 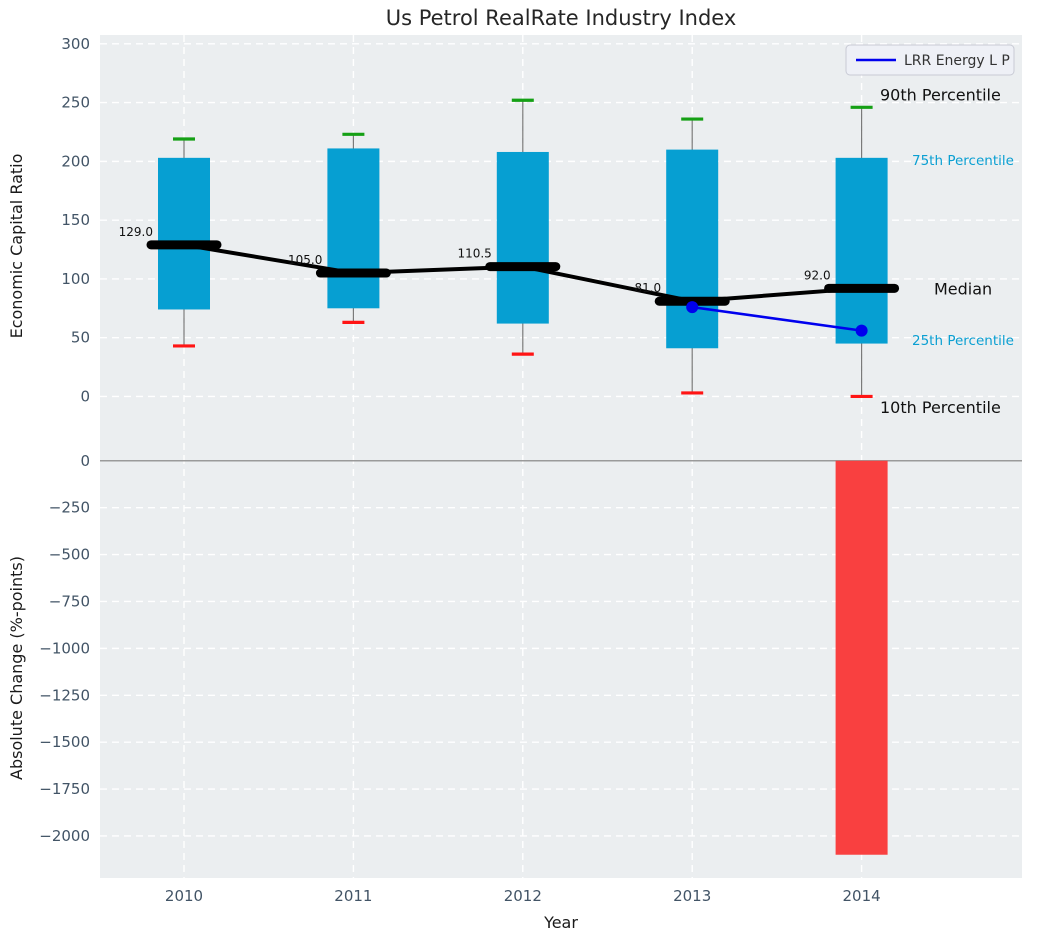 I want to click on median-label-2013: 81.0, so click(x=647, y=288).